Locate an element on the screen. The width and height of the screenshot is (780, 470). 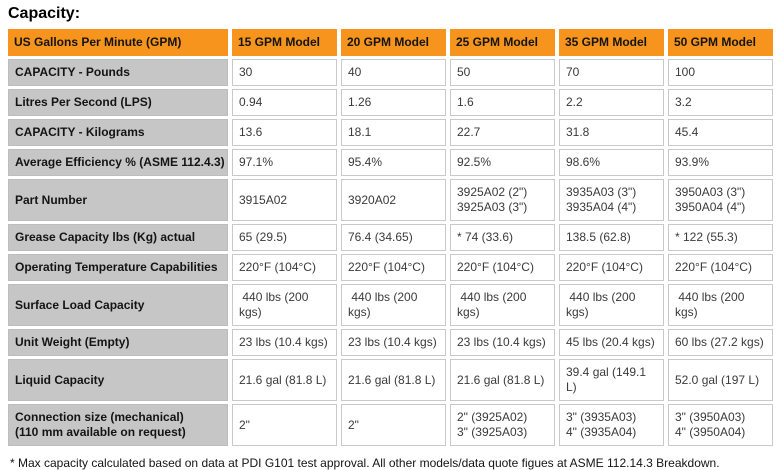
value-cell: 3920A02 is located at coordinates (393, 200).